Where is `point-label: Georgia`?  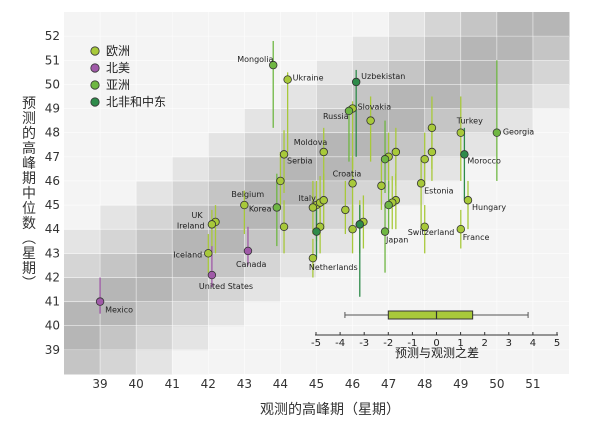
point-label: Georgia is located at coordinates (518, 132).